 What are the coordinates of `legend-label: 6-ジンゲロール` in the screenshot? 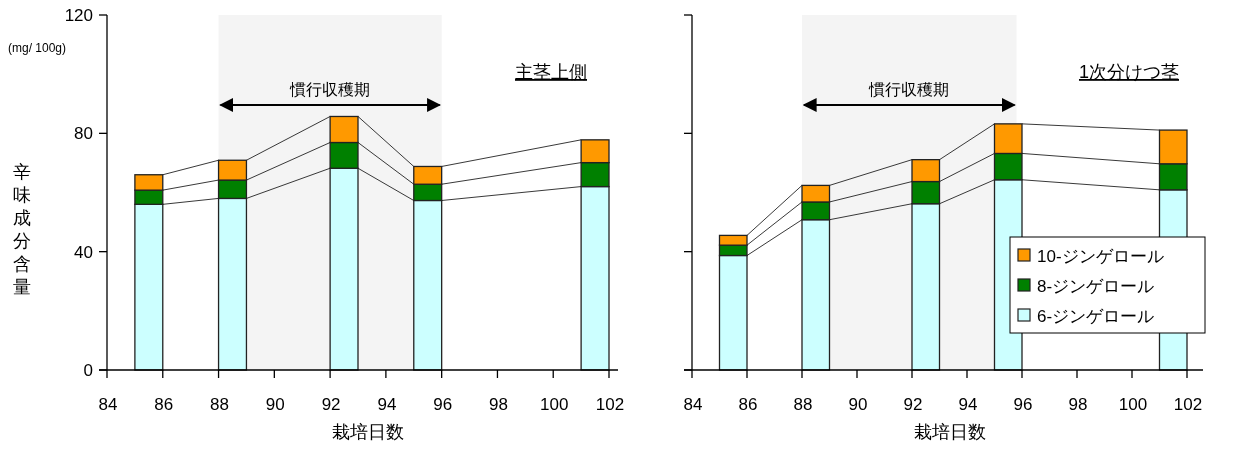 It's located at (1096, 316).